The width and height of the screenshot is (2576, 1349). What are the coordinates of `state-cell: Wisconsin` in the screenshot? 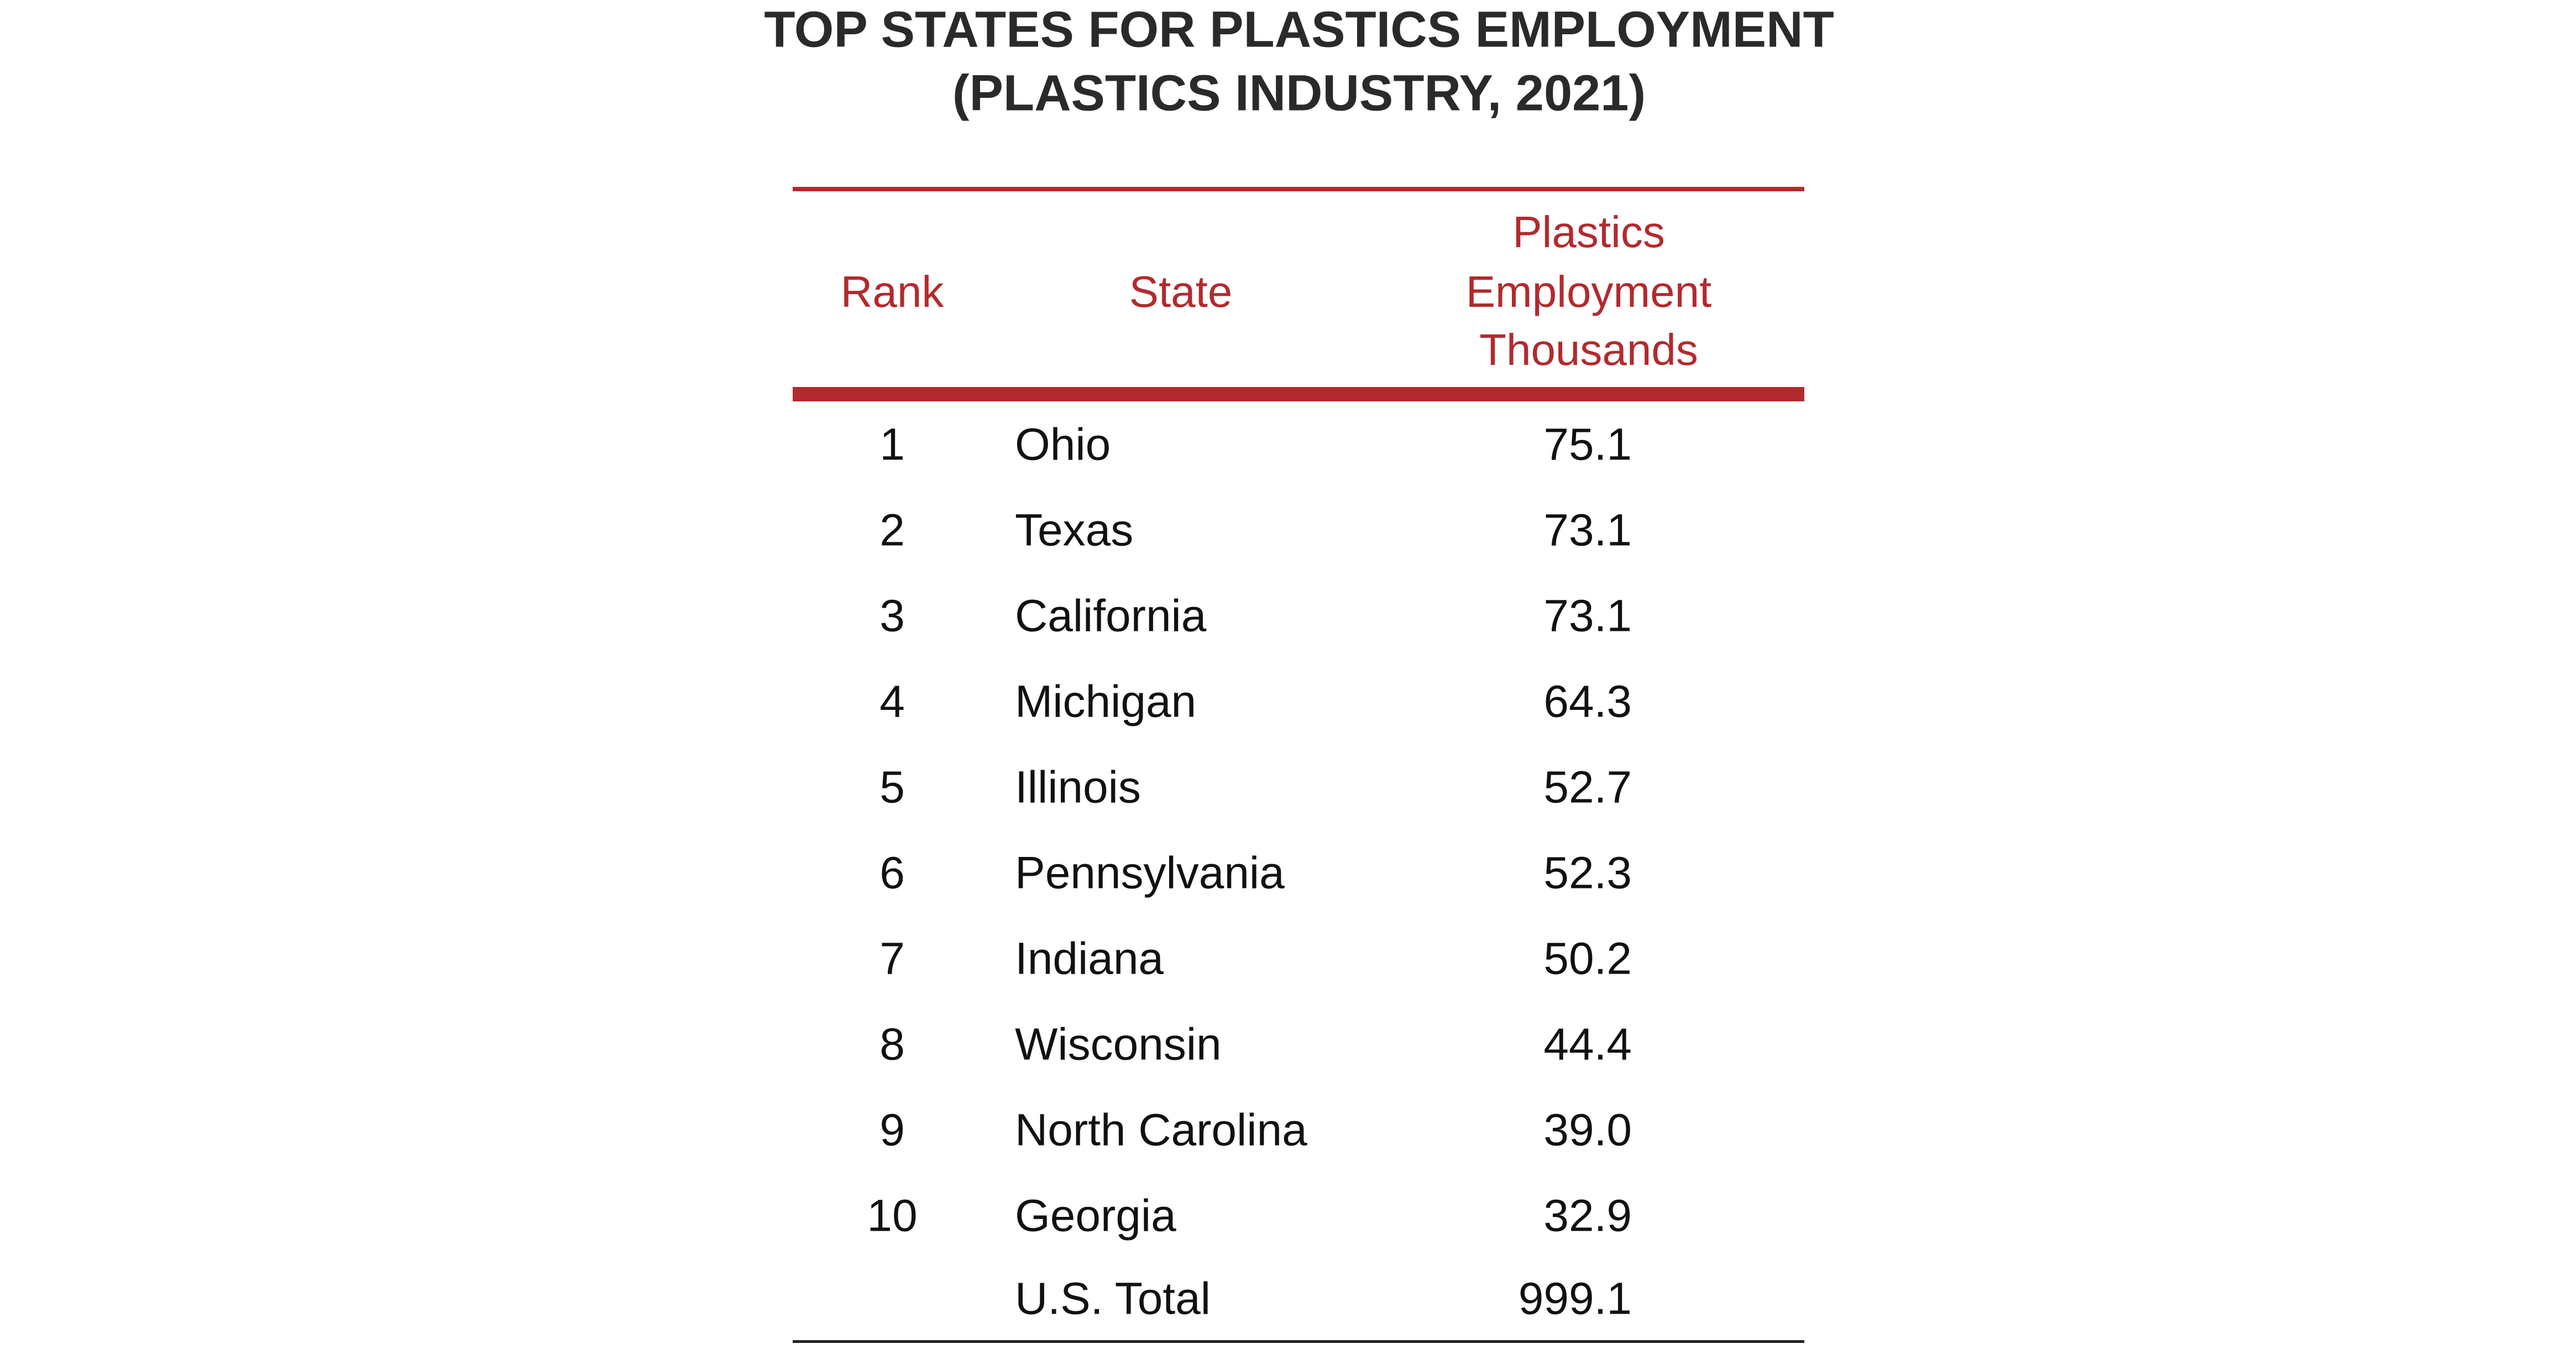 It's located at (1118, 1044).